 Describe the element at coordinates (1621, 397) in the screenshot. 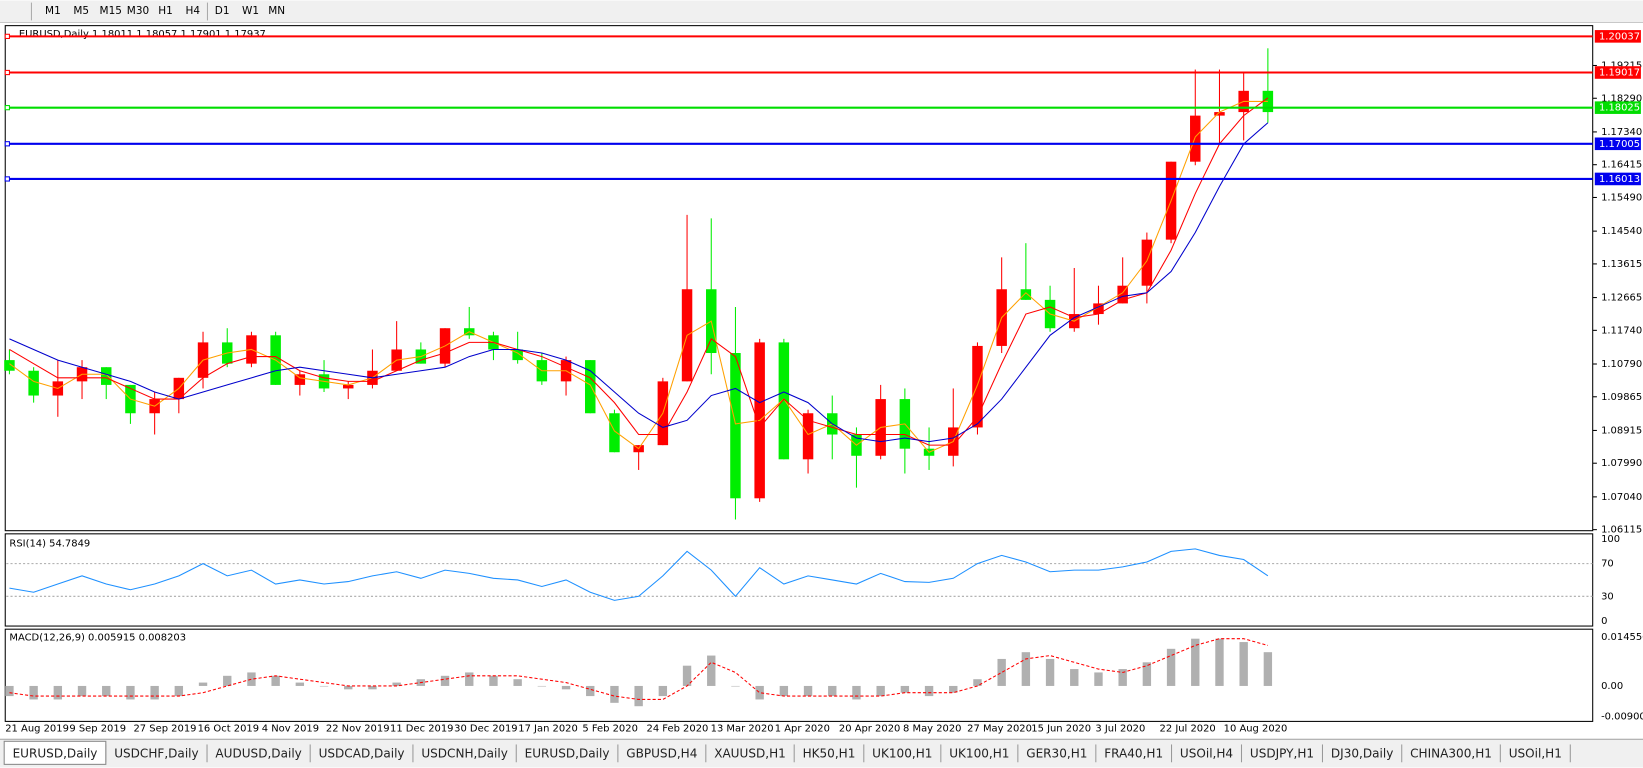

I see `y-tick-label: 1.09865` at that location.